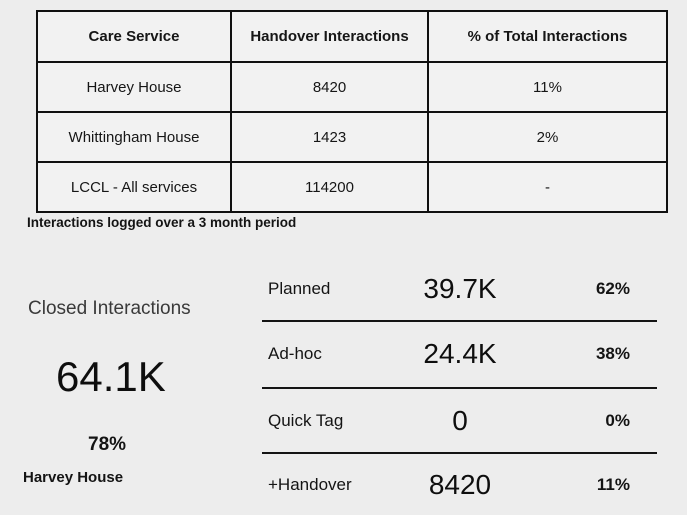  I want to click on breakdown-value: 0, so click(460, 420).